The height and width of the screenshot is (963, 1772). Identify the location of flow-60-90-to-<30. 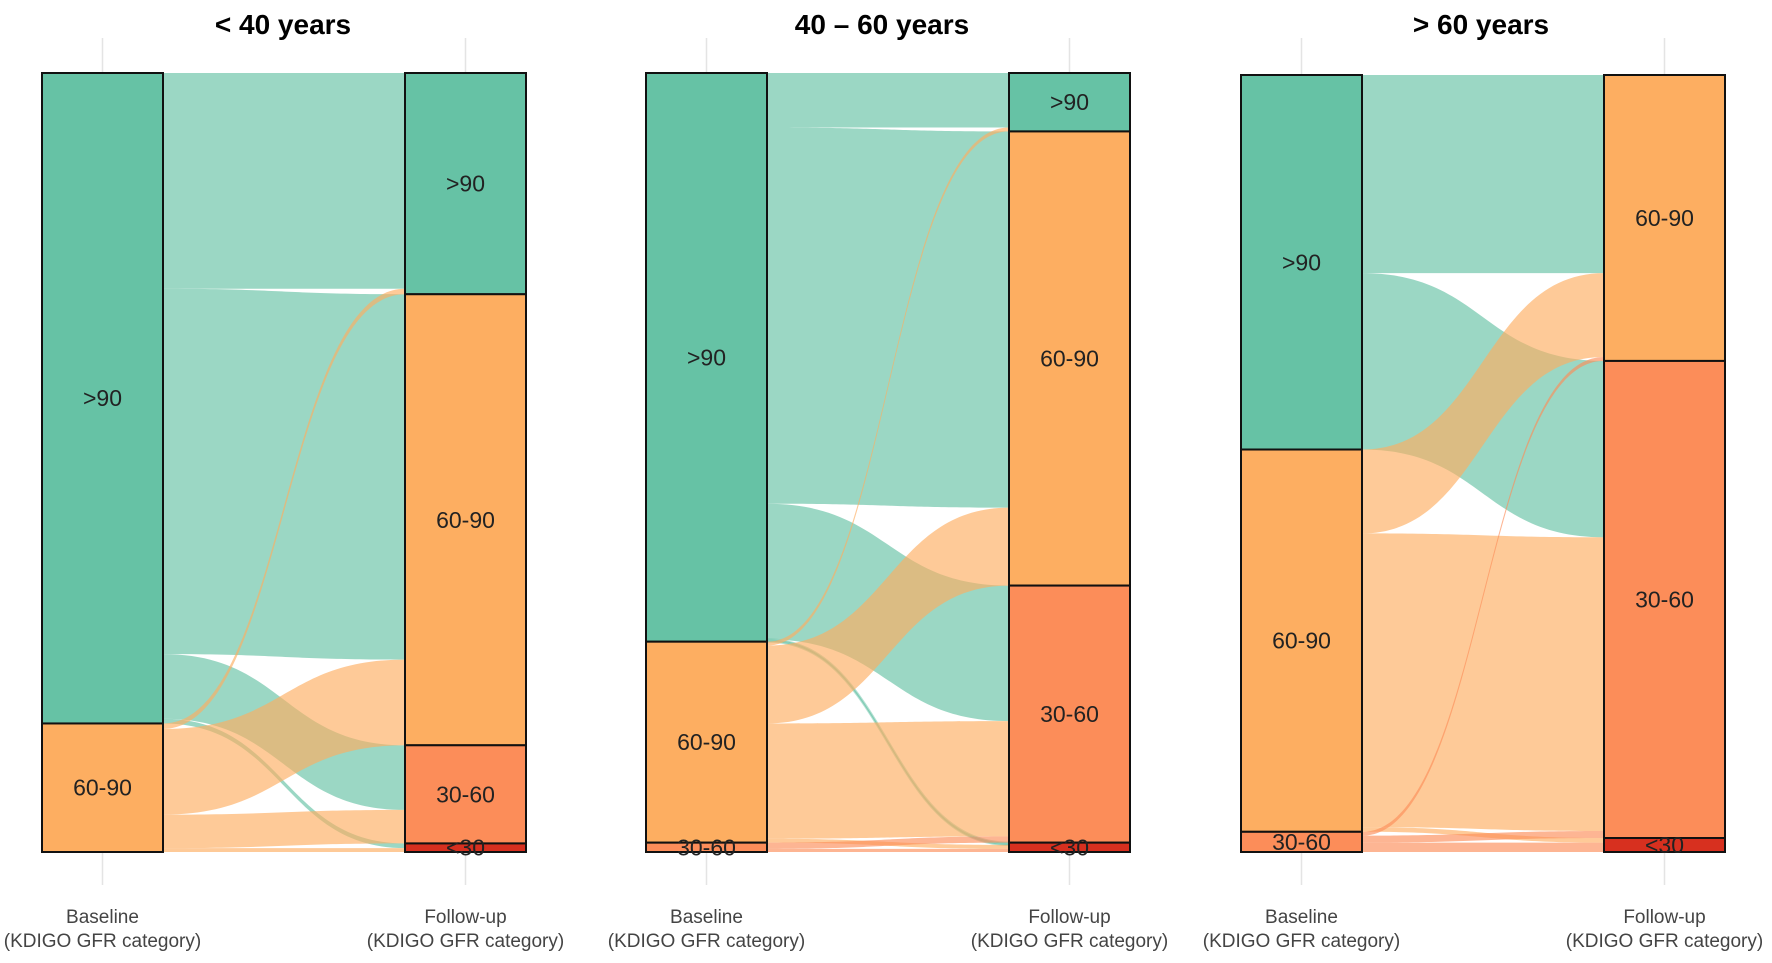
(284, 850).